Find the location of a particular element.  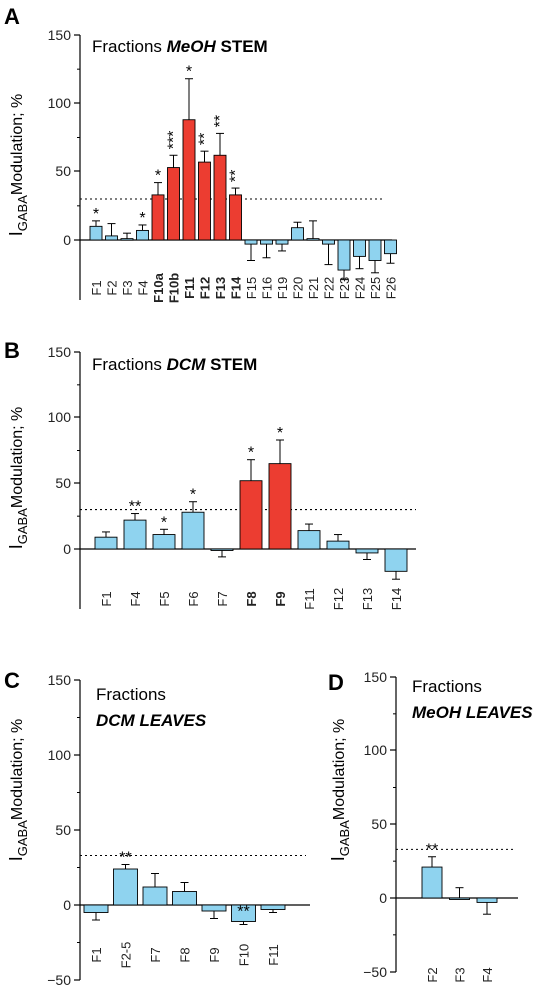

category-label: F16 is located at coordinates (267, 288).